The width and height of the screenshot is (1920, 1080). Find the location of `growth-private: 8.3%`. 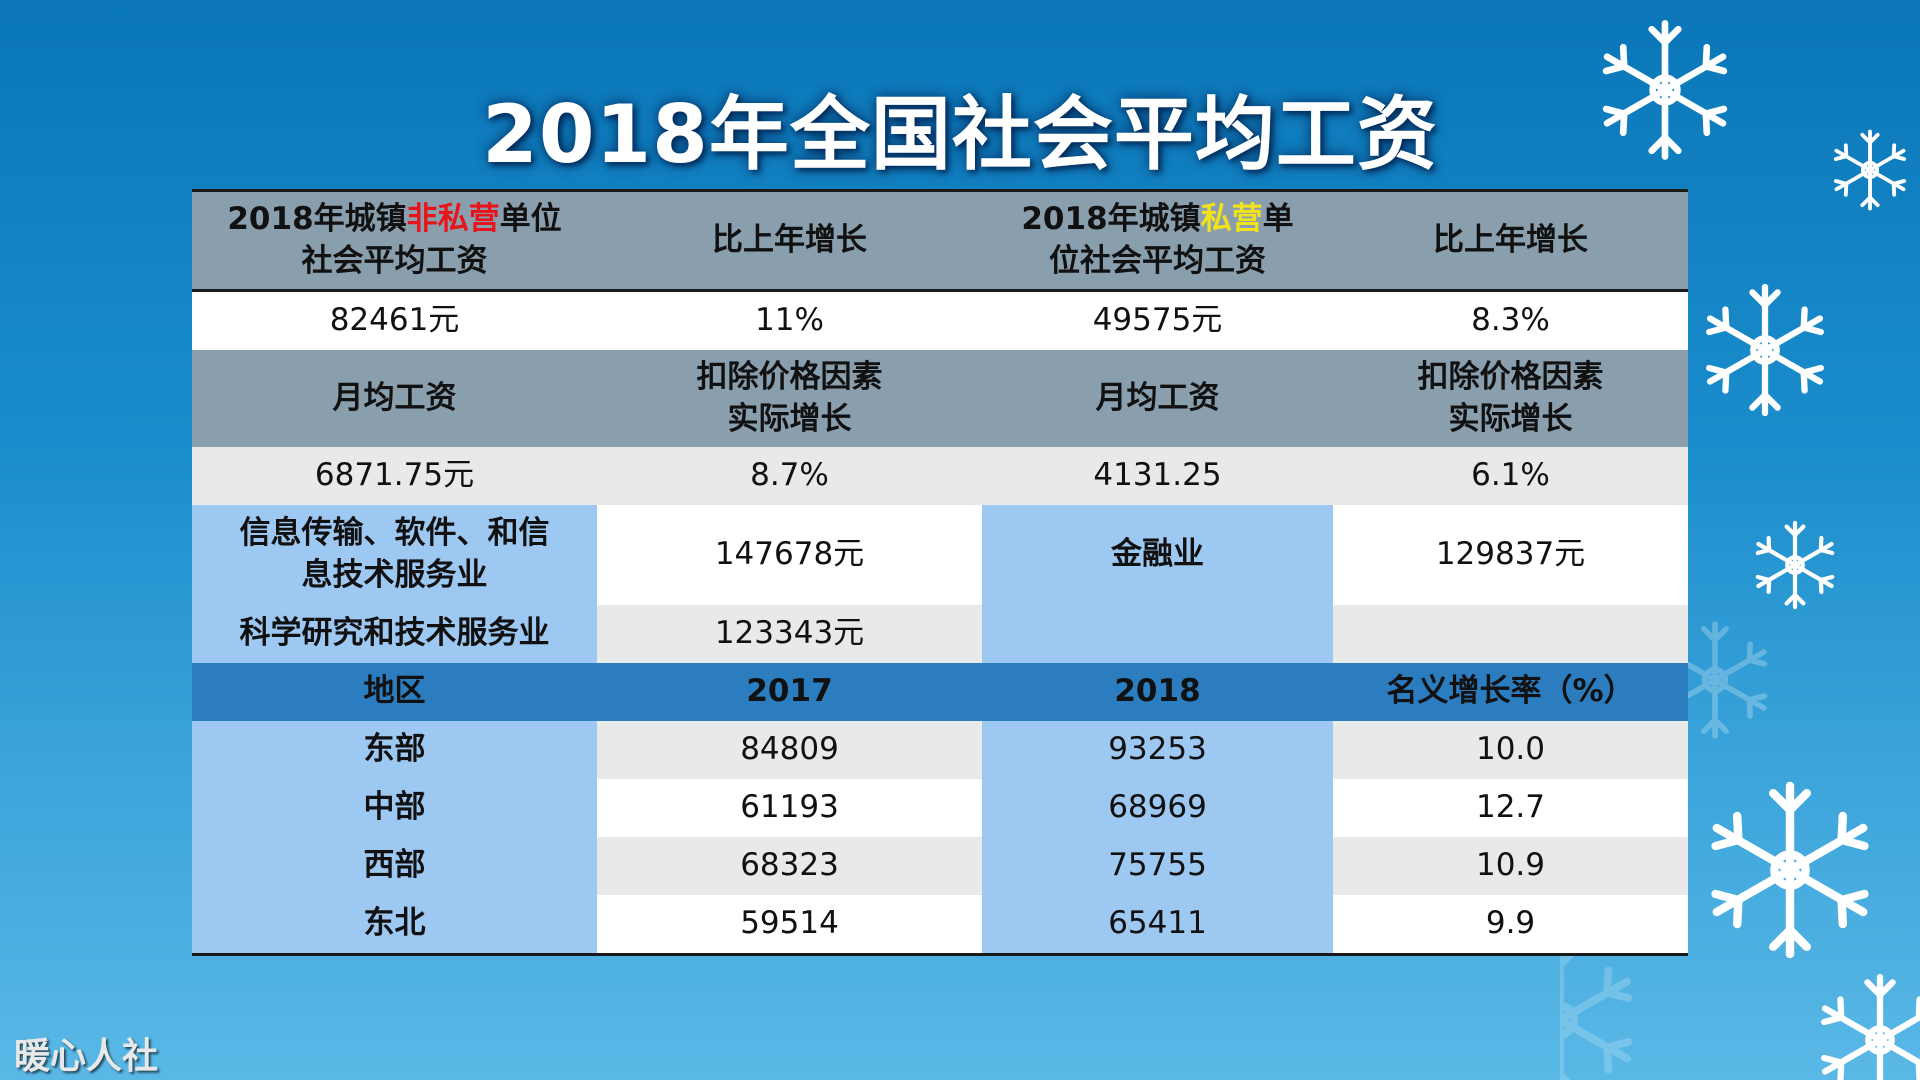

growth-private: 8.3% is located at coordinates (1510, 320).